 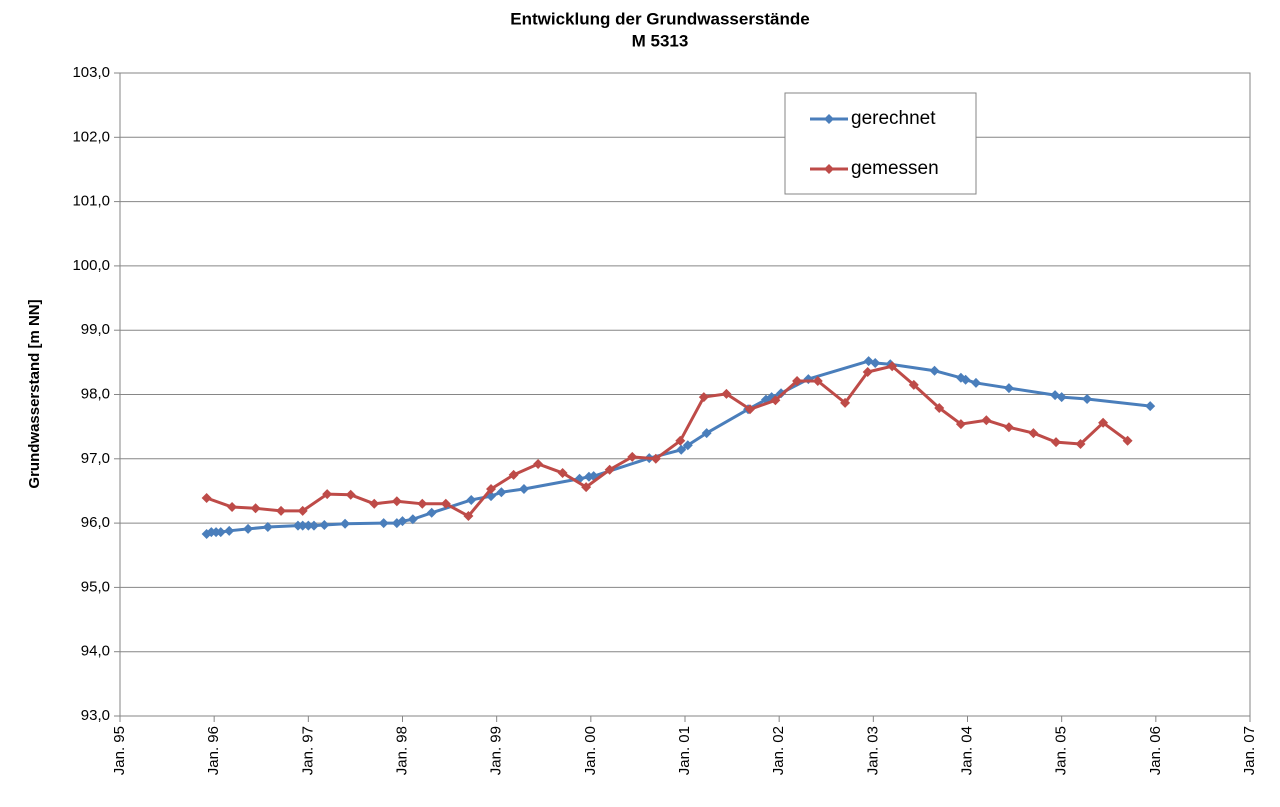 I want to click on chart-subtitle: M 5313, so click(x=660, y=40).